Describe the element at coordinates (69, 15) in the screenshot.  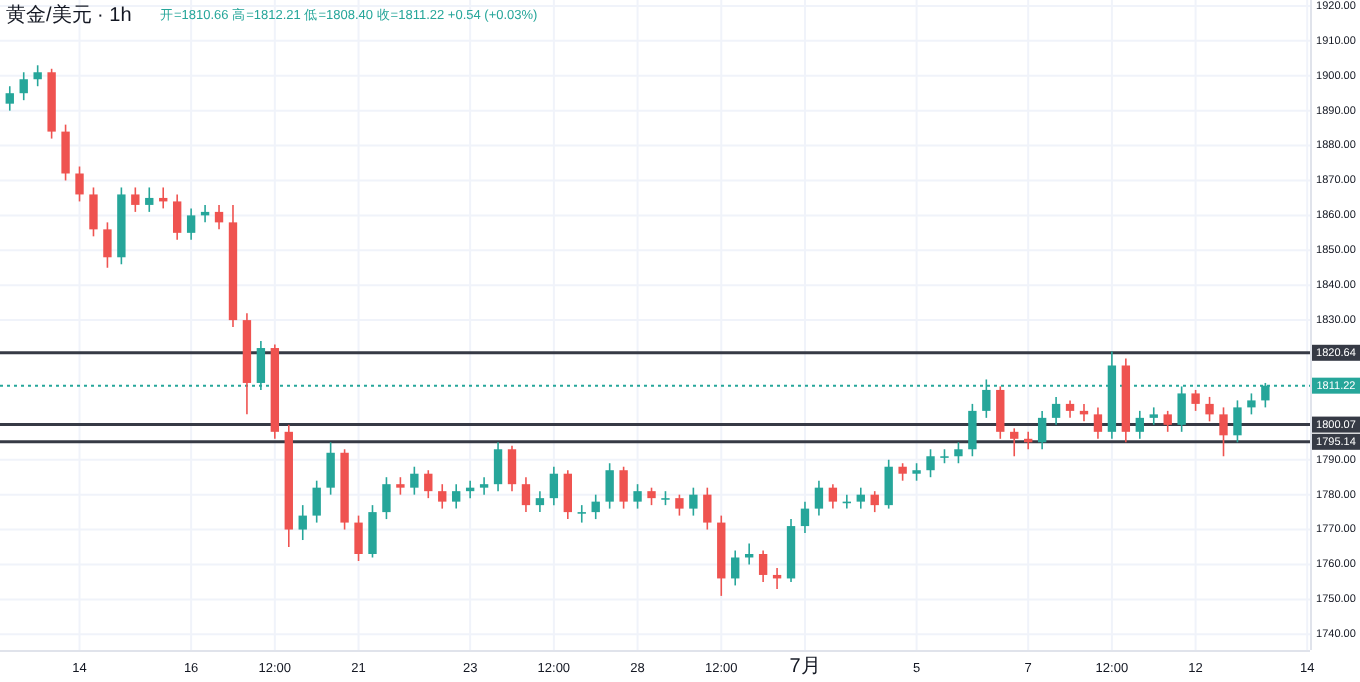
I see `chart-title: 黄金/美元 · 1h` at that location.